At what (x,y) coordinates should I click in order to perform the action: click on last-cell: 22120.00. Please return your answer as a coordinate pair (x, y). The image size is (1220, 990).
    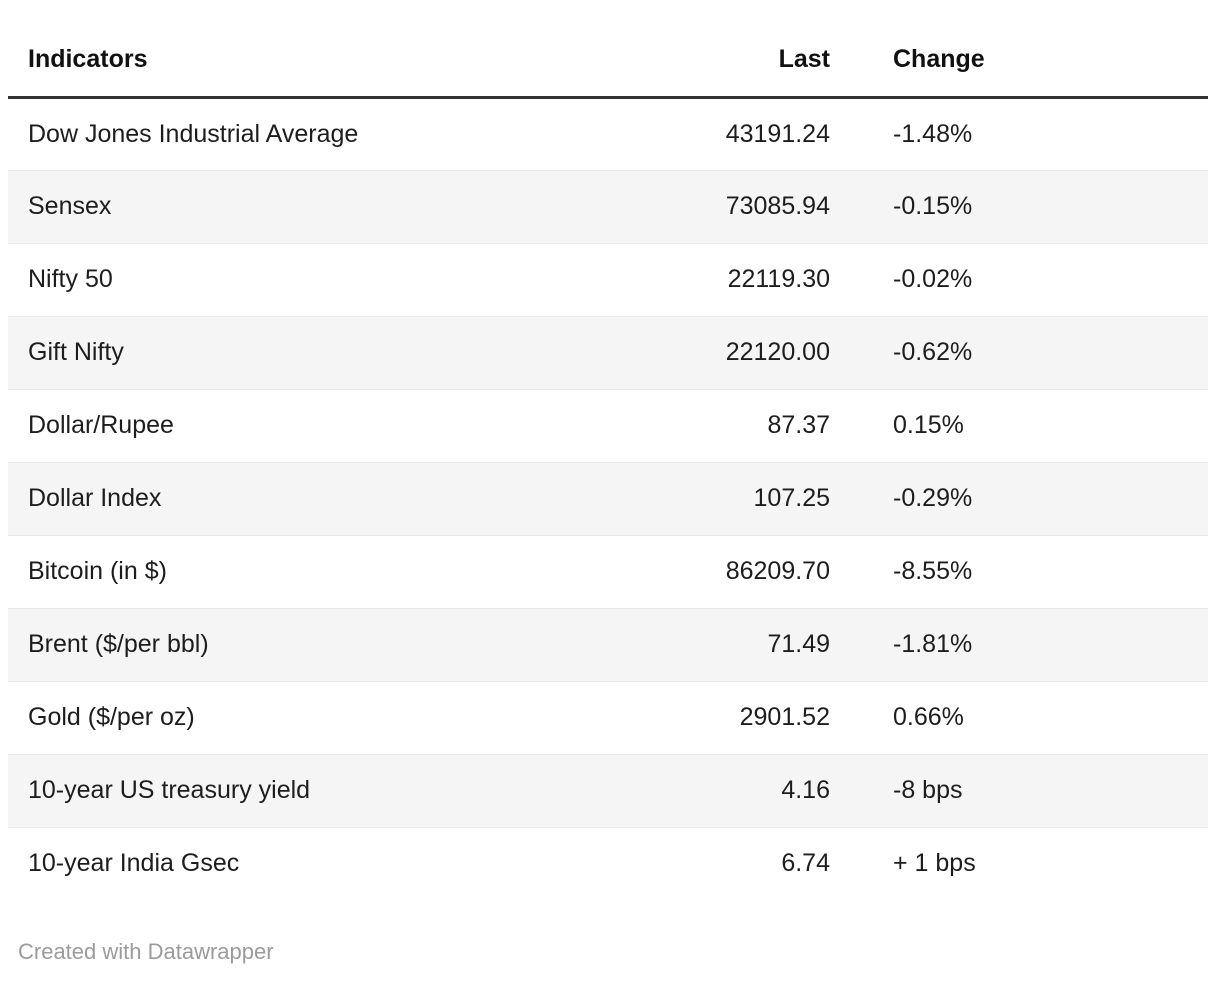
    Looking at the image, I should click on (735, 352).